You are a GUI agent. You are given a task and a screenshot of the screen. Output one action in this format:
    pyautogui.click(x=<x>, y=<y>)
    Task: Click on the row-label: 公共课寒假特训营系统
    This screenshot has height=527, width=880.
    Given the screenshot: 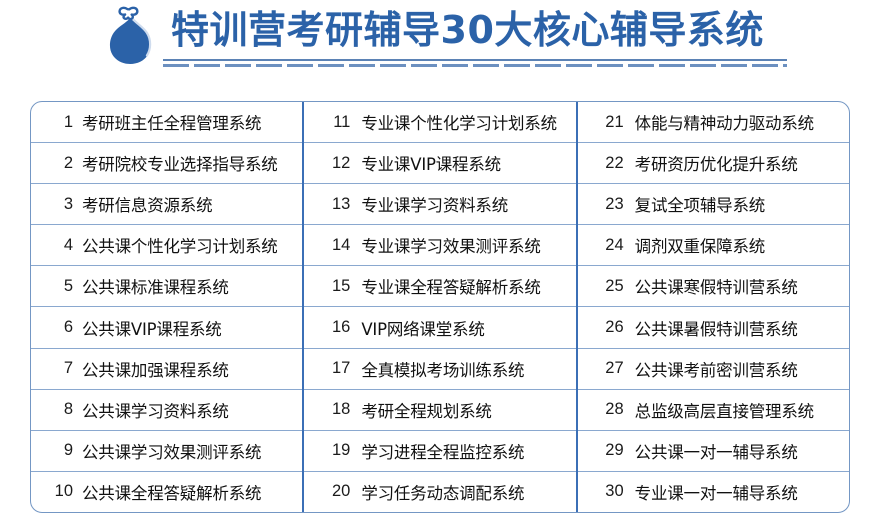 What is the action you would take?
    pyautogui.click(x=716, y=288)
    